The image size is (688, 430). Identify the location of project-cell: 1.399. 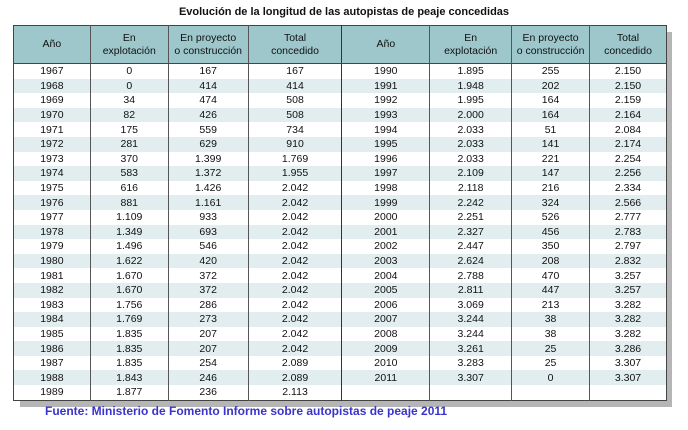
(208, 159).